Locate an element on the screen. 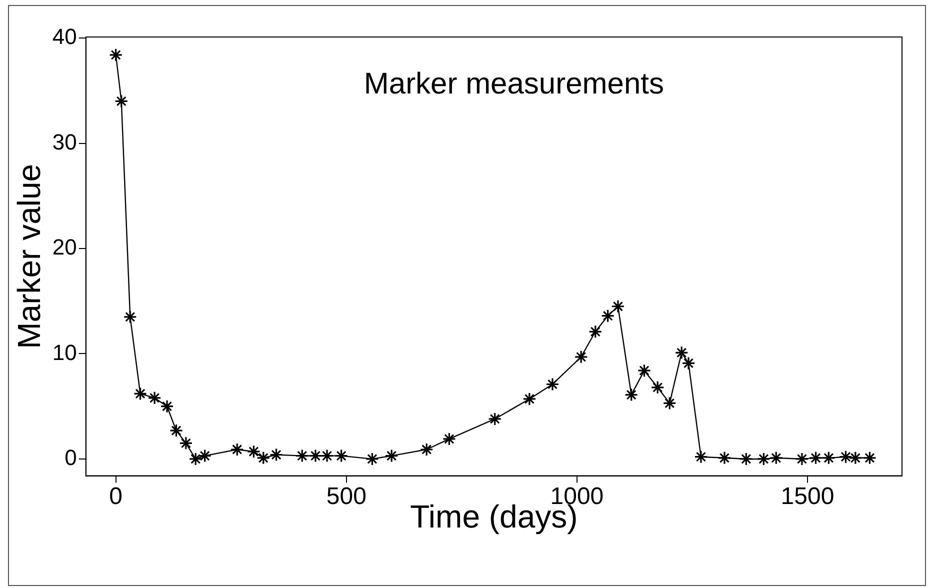  x-tick-label: 500 is located at coordinates (346, 496).